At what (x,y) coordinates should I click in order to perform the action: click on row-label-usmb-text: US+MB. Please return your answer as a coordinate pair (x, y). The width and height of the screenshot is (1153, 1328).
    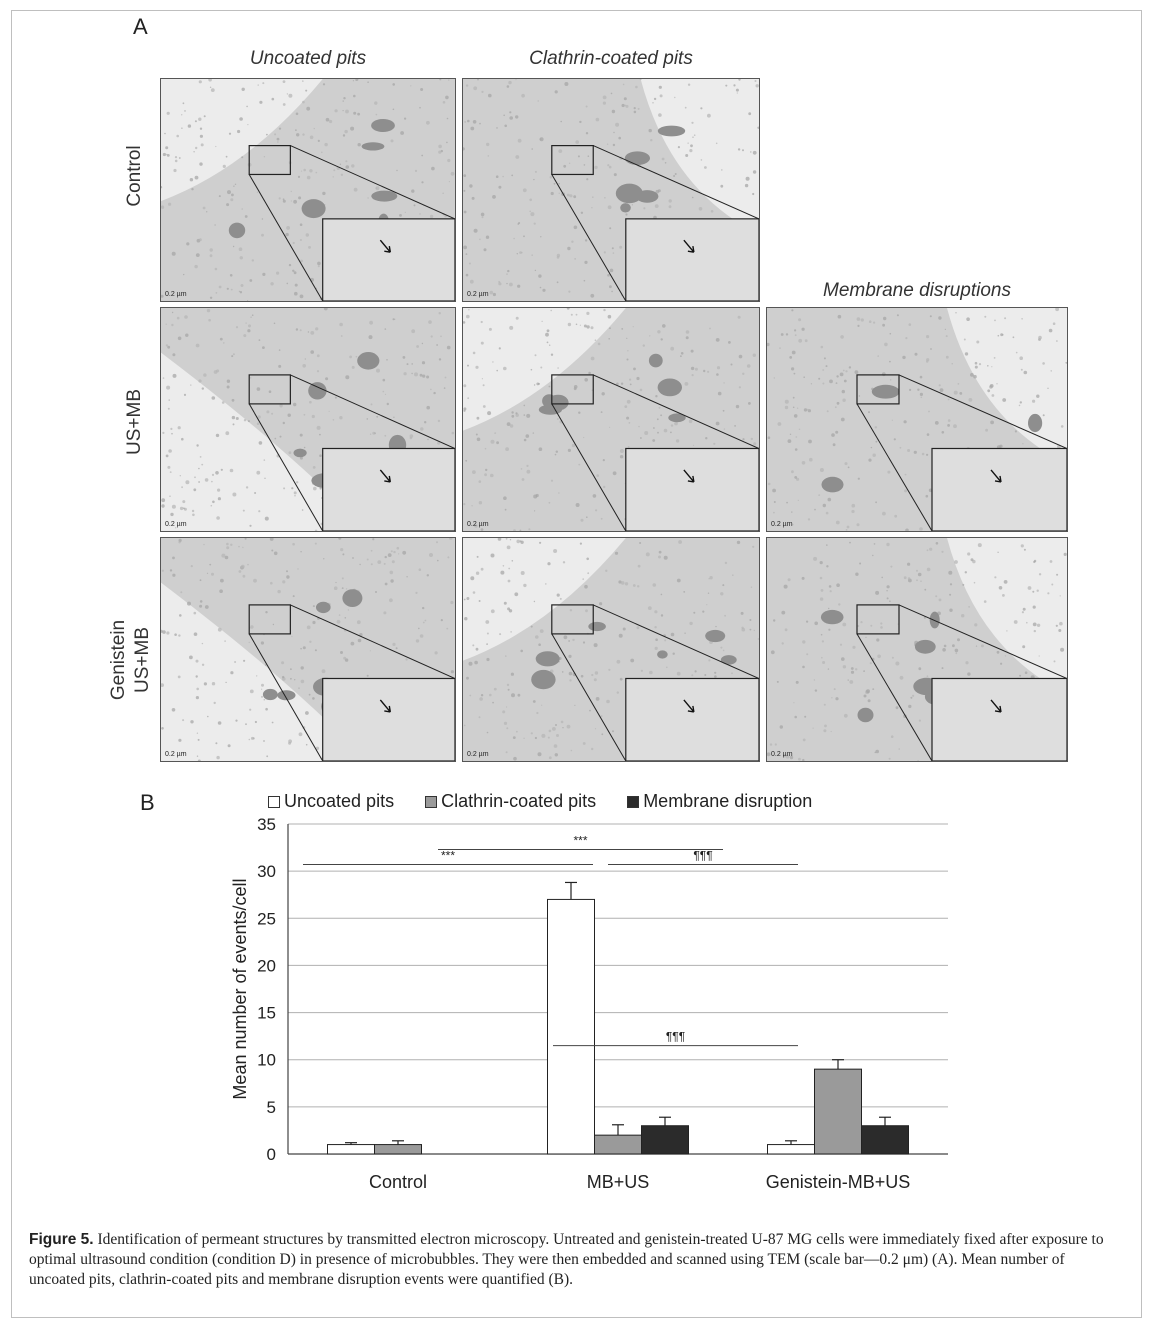
    Looking at the image, I should click on (134, 422).